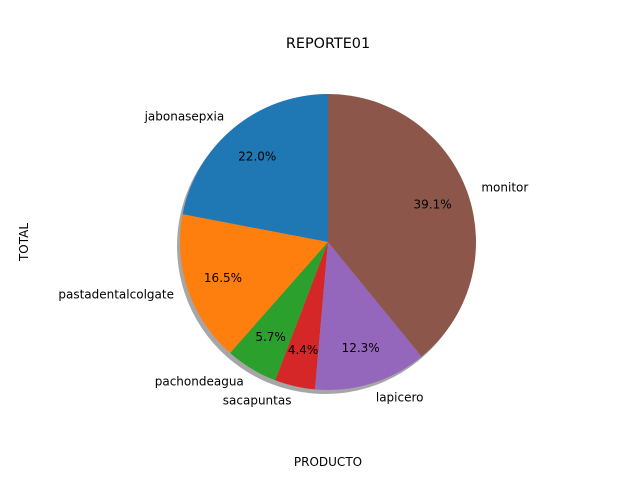  I want to click on slice-percent-jabonasepxia: 22.0%, so click(257, 156).